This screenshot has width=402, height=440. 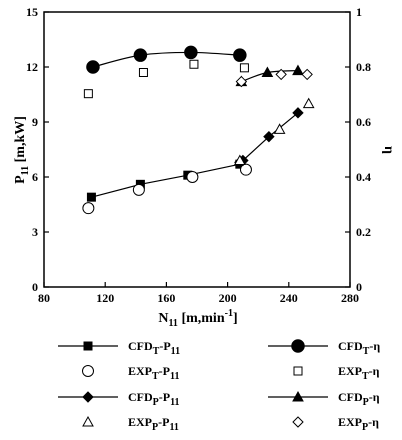 What do you see at coordinates (22, 150) in the screenshot?
I see `y-left-axis-label: P11 [m,kW]` at bounding box center [22, 150].